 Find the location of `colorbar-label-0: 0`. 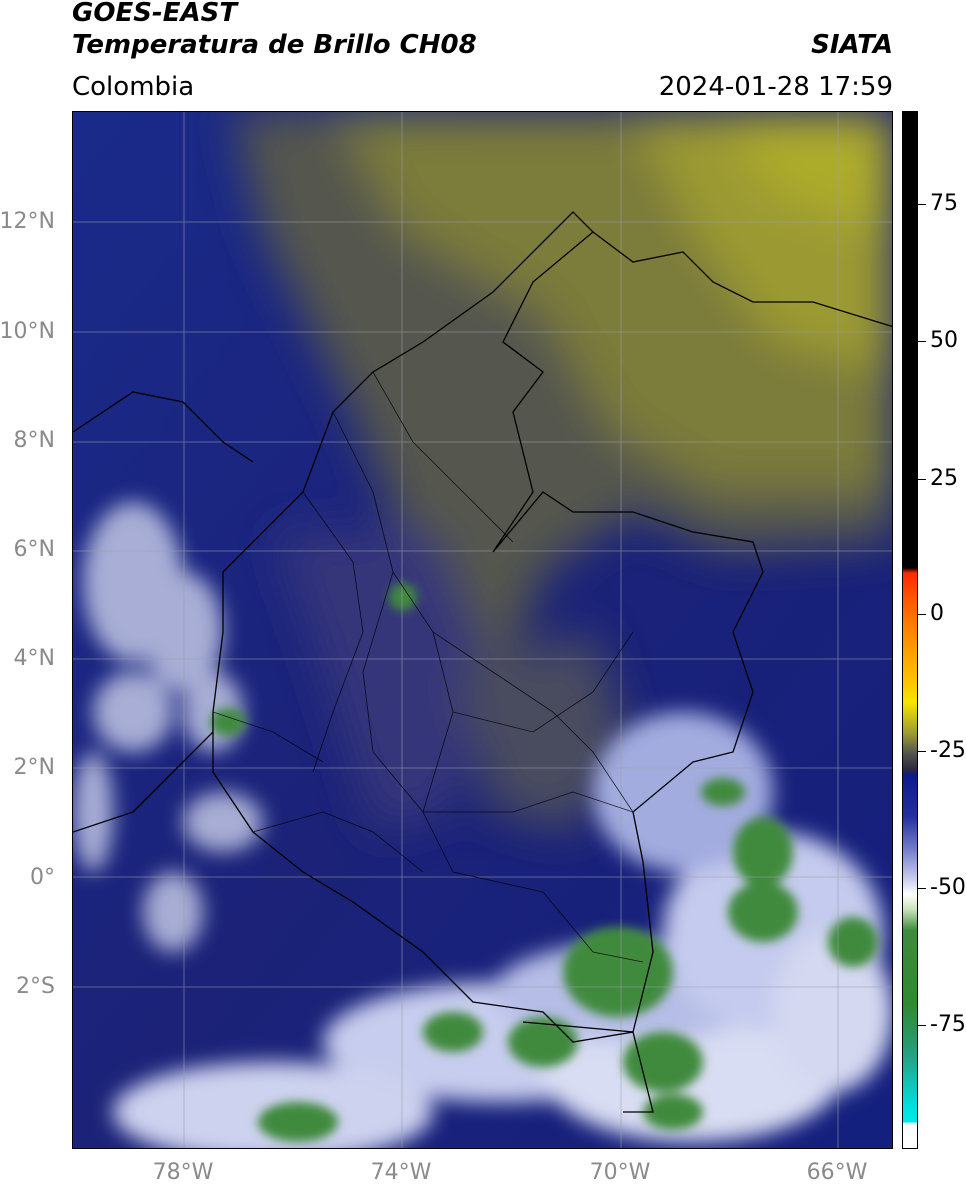

colorbar-label-0: 0 is located at coordinates (937, 613).